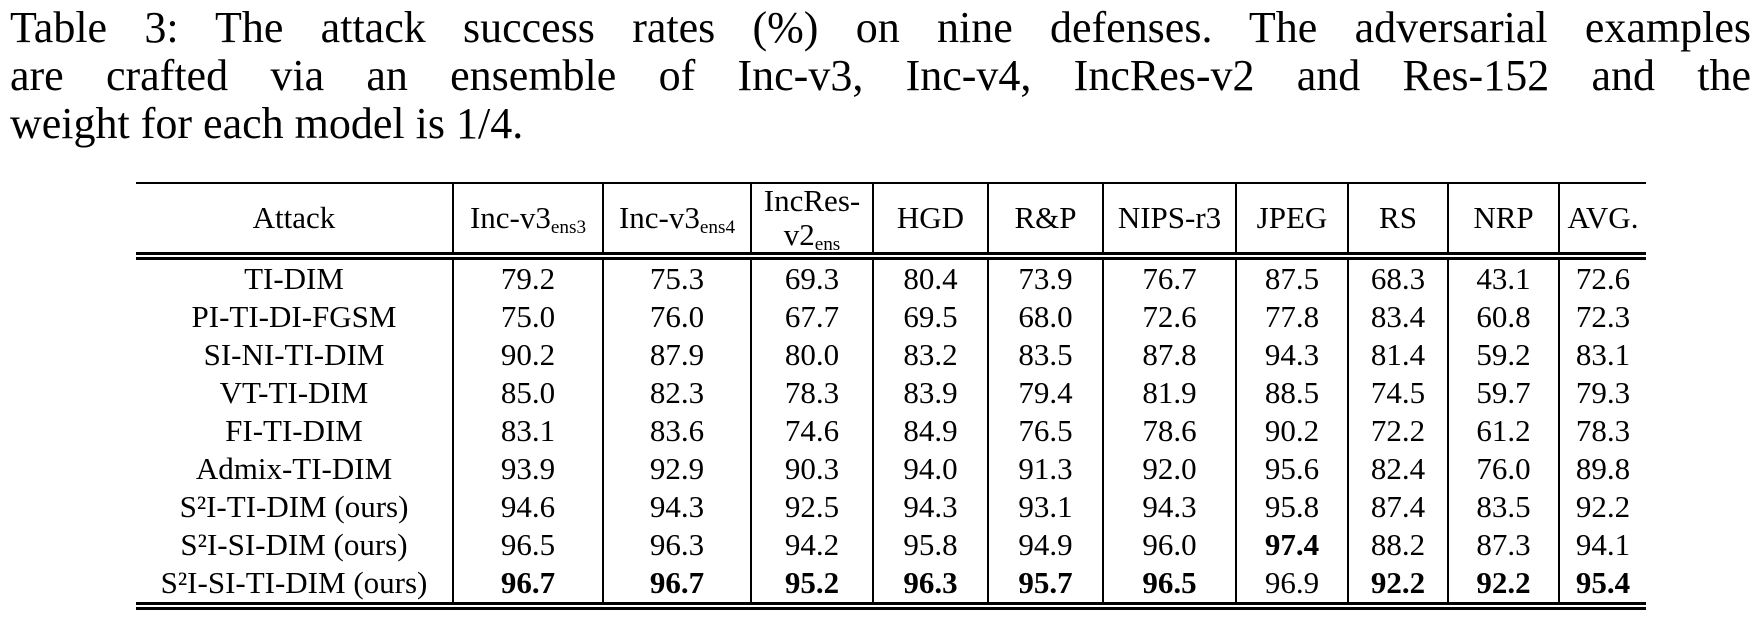  I want to click on value-cell: 94.6, so click(527, 507).